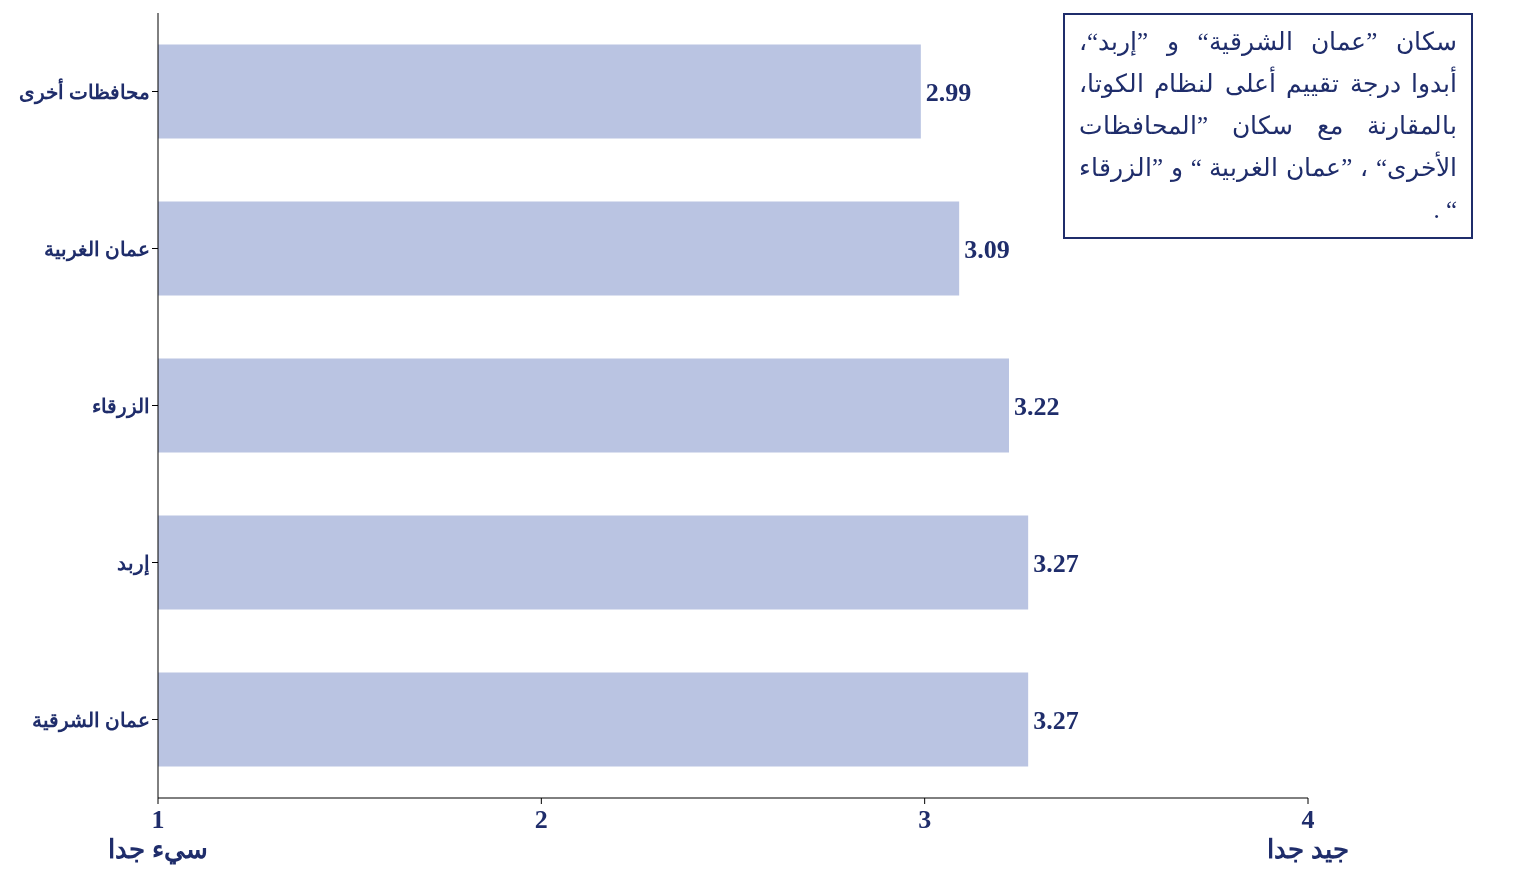  I want to click on x-tick-label: 3, so click(925, 819).